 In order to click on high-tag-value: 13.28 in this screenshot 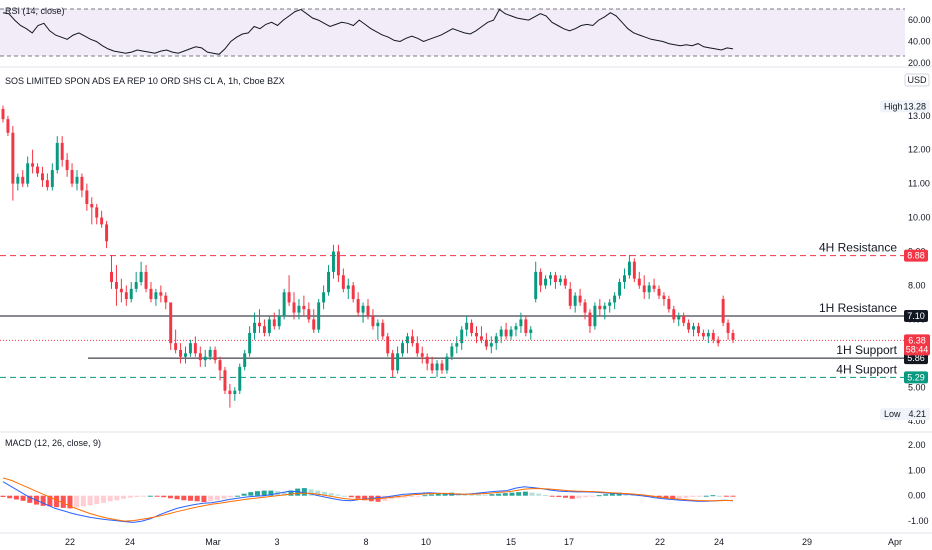, I will do `click(914, 106)`.